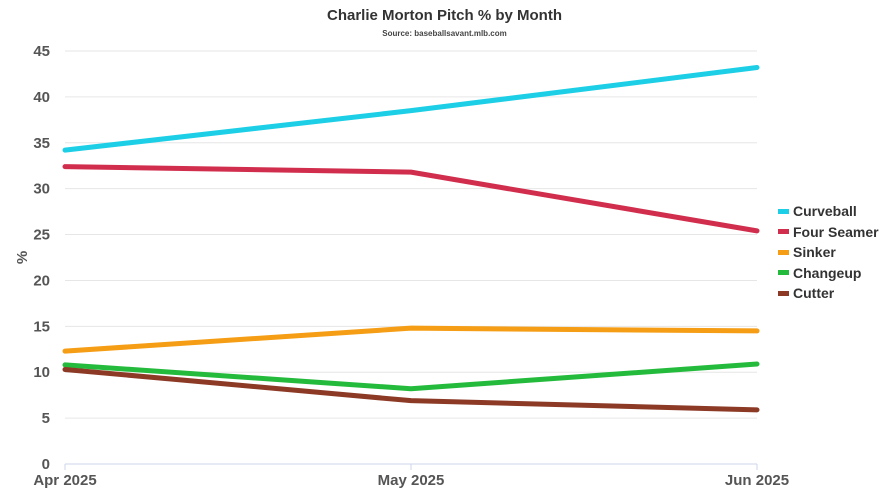  What do you see at coordinates (757, 480) in the screenshot?
I see `x-tick-label: Jun 2025` at bounding box center [757, 480].